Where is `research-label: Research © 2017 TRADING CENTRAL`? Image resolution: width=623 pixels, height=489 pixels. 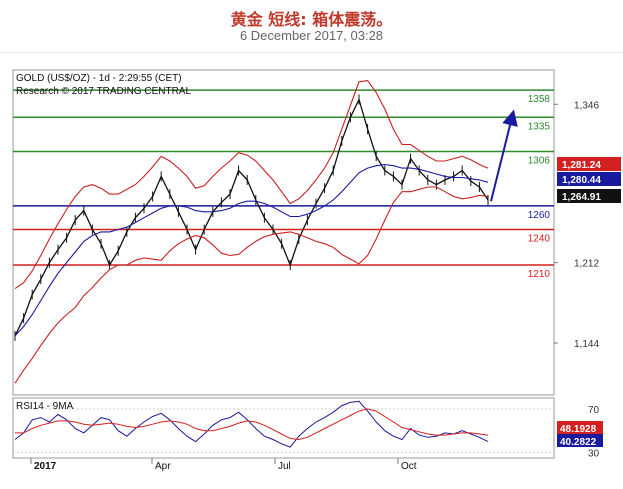 research-label: Research © 2017 TRADING CENTRAL is located at coordinates (103, 91).